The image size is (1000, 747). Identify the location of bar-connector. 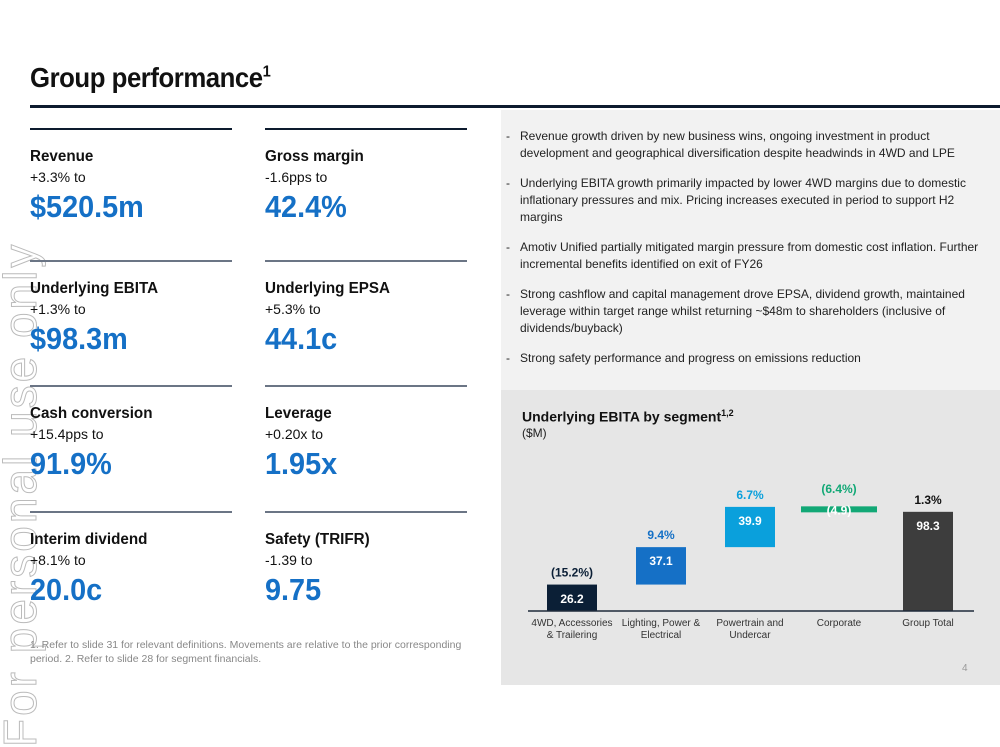
(839, 509).